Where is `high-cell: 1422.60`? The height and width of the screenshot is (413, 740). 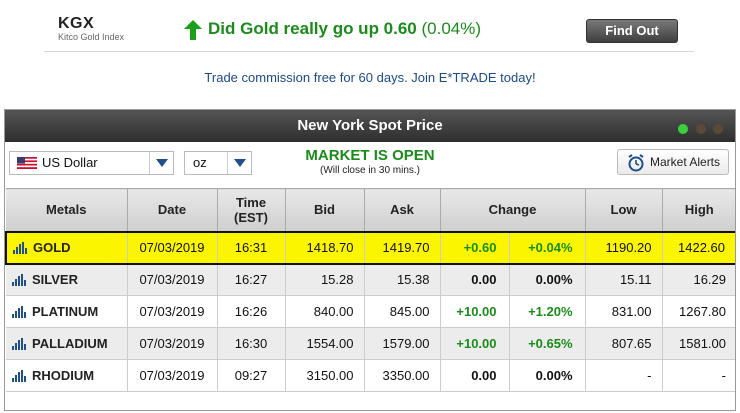
high-cell: 1422.60 is located at coordinates (698, 247).